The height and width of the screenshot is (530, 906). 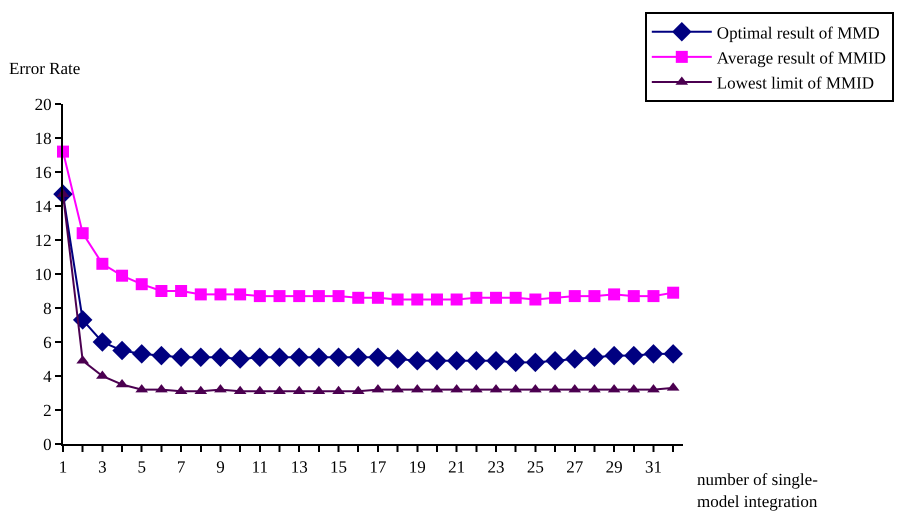 I want to click on y-tick-label: 6, so click(x=47, y=342).